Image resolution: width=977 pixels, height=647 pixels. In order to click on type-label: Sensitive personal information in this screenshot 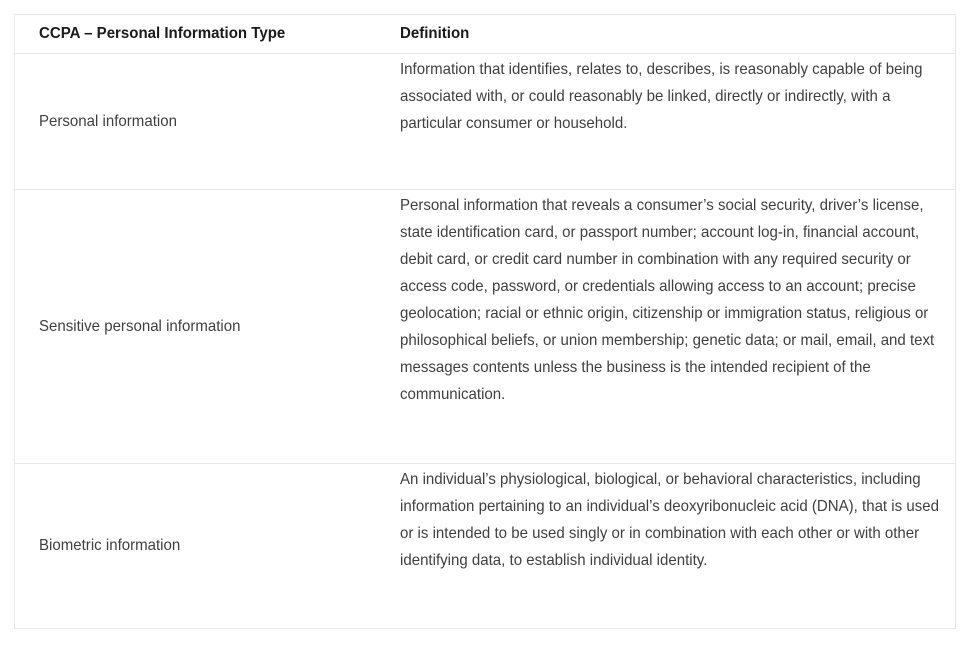, I will do `click(140, 326)`.